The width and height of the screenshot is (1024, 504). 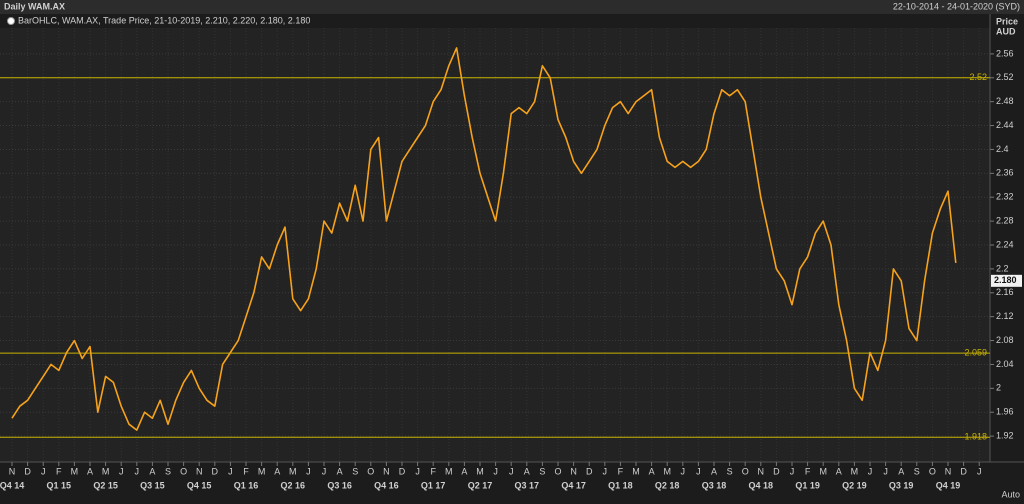 What do you see at coordinates (975, 352) in the screenshot?
I see `level-label: 2.059` at bounding box center [975, 352].